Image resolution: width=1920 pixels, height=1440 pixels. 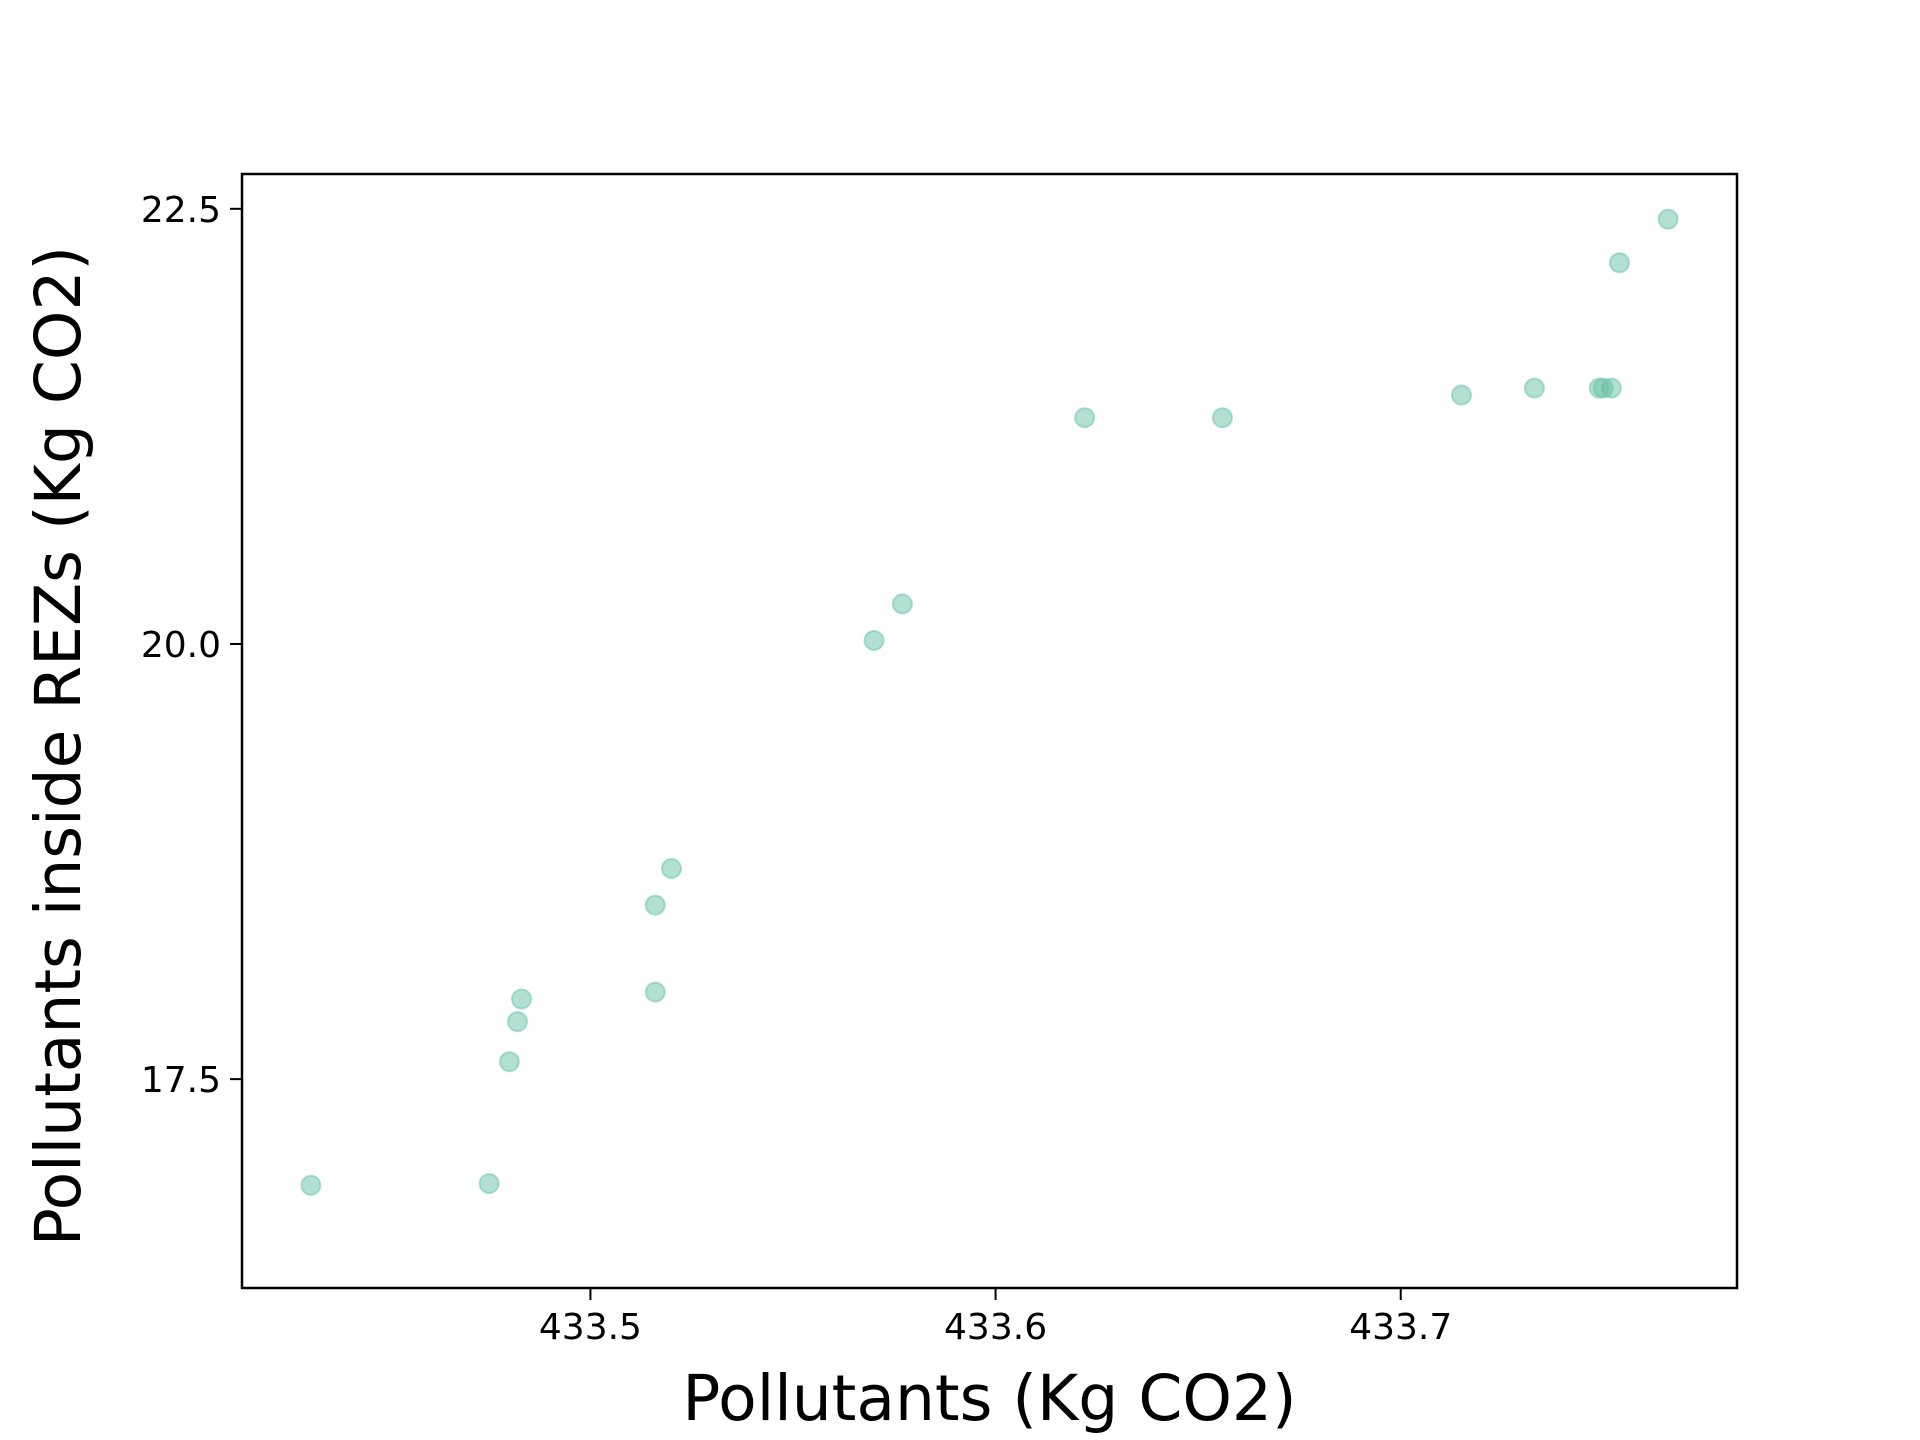 I want to click on x-tick-label: 433.7, so click(x=1400, y=1327).